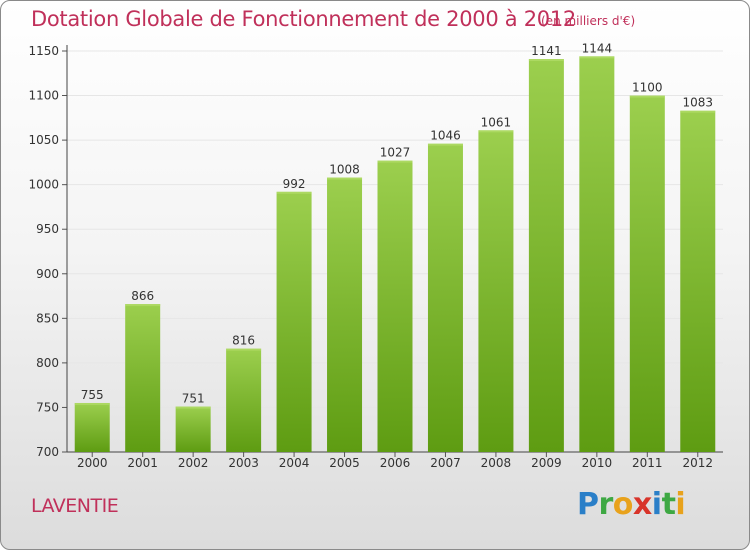  Describe the element at coordinates (92, 463) in the screenshot. I see `x-tick-label-2000: 2000` at that location.